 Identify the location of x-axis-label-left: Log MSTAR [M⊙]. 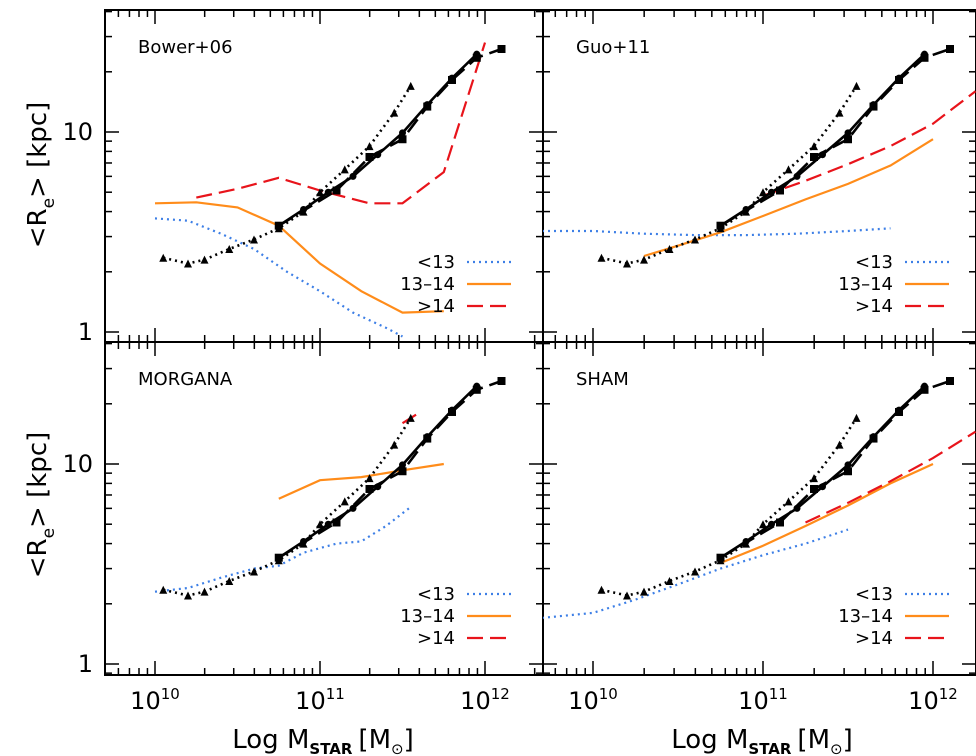
(322, 740).